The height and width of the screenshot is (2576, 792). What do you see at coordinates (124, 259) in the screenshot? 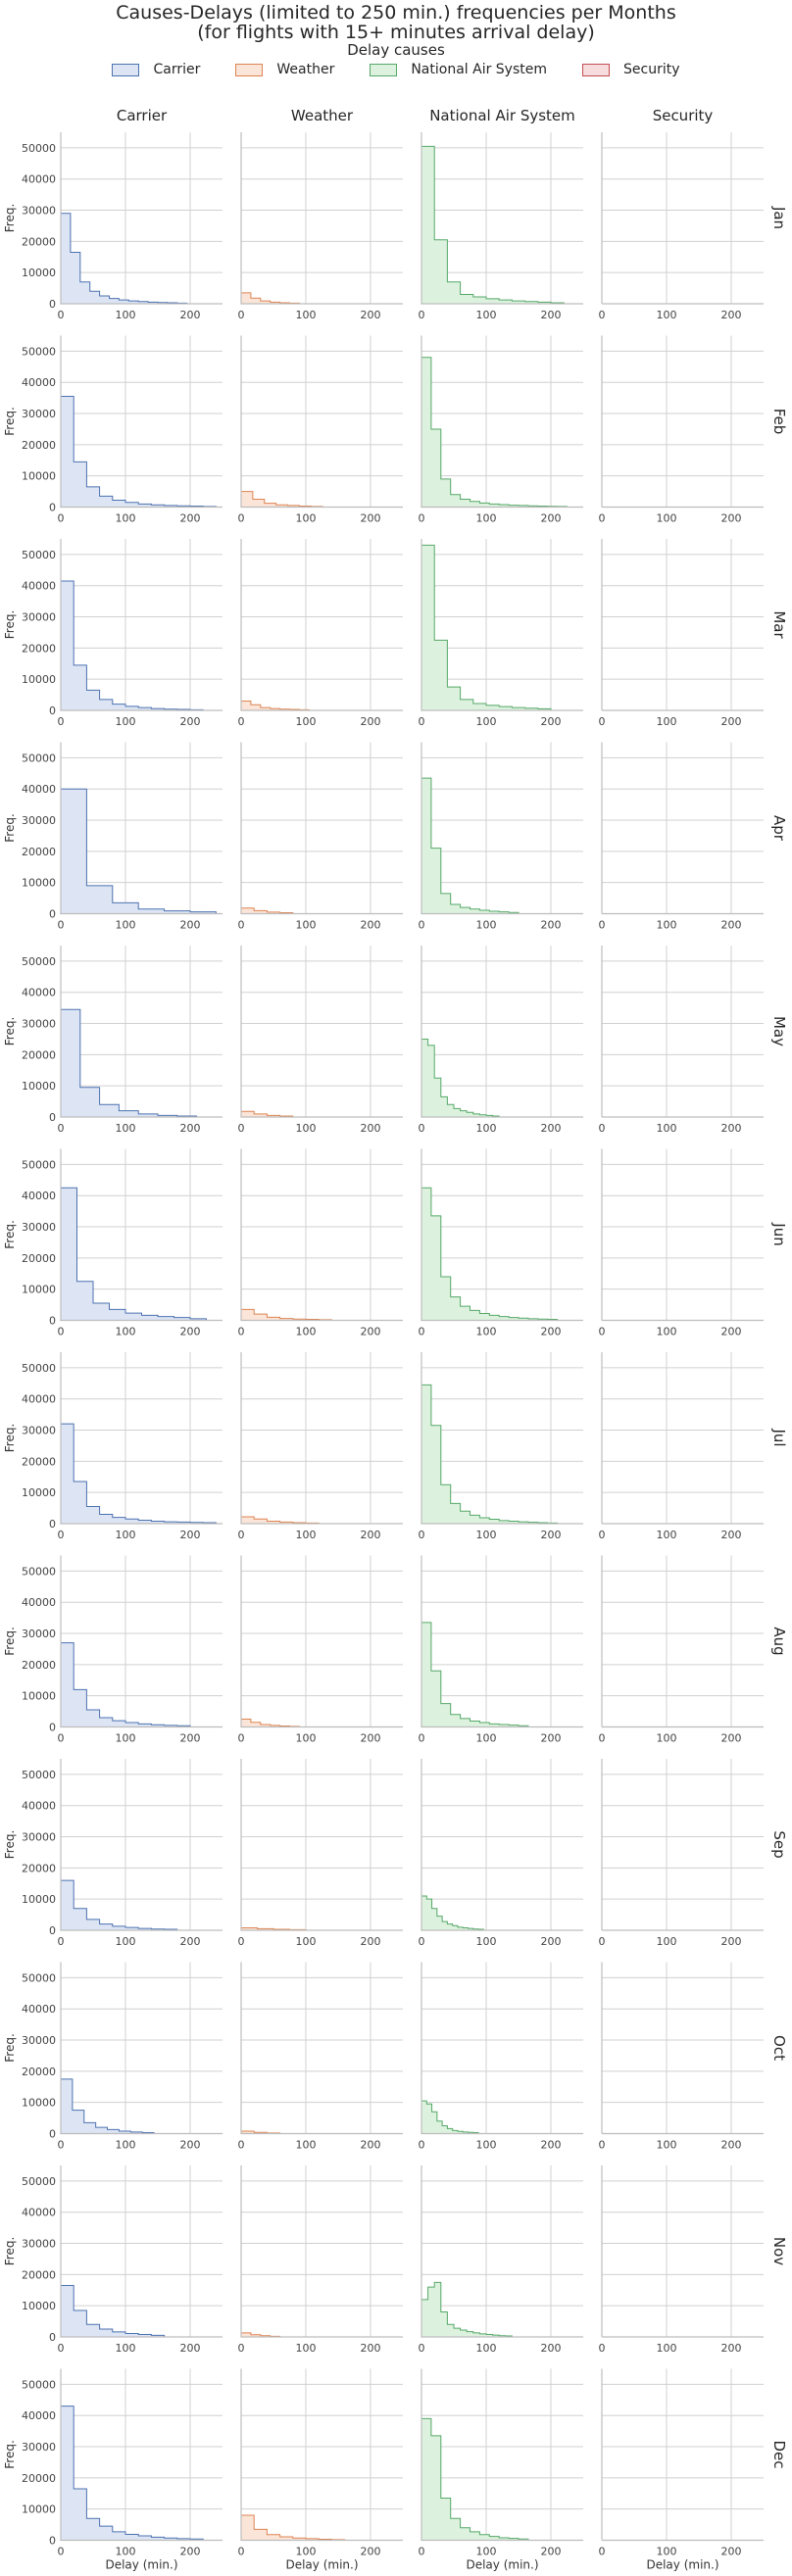
I see `histogram-carrier-jan` at bounding box center [124, 259].